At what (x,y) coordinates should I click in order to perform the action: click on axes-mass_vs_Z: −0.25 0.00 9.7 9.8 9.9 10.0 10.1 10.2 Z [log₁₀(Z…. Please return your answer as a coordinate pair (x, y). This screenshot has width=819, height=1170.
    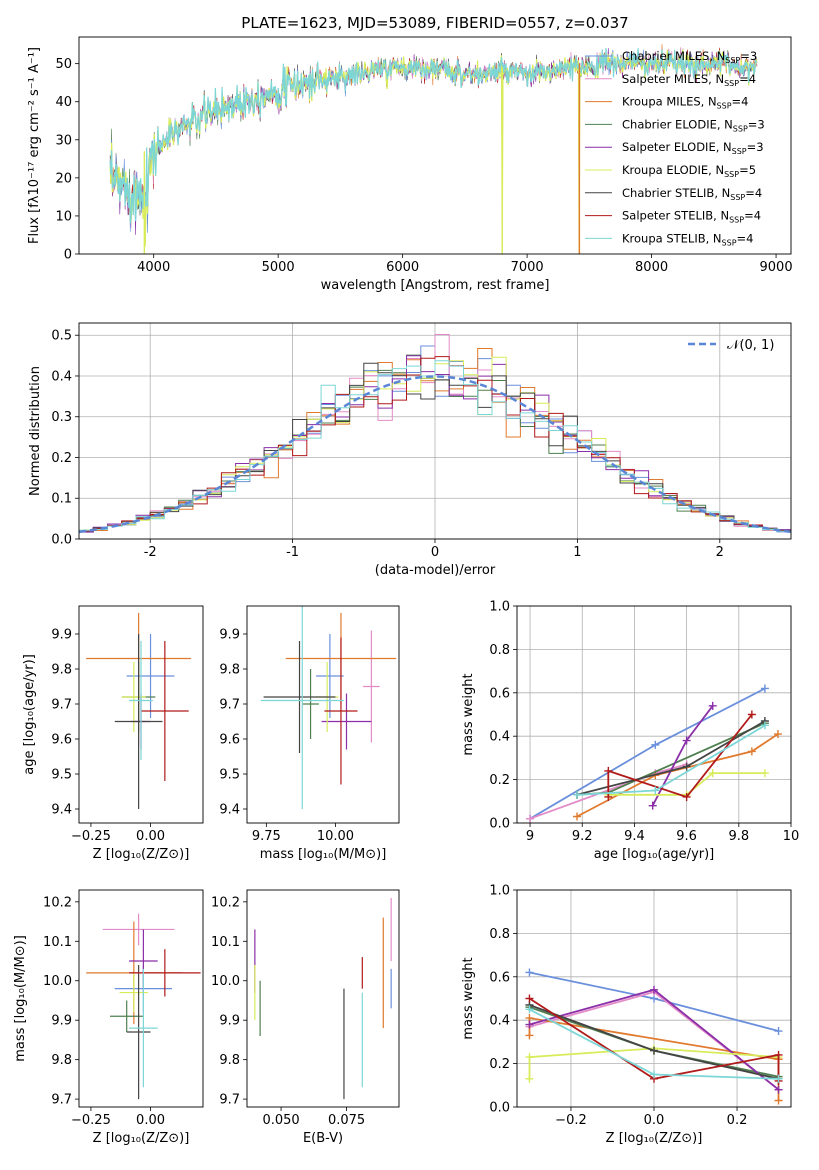
    Looking at the image, I should click on (108, 1017).